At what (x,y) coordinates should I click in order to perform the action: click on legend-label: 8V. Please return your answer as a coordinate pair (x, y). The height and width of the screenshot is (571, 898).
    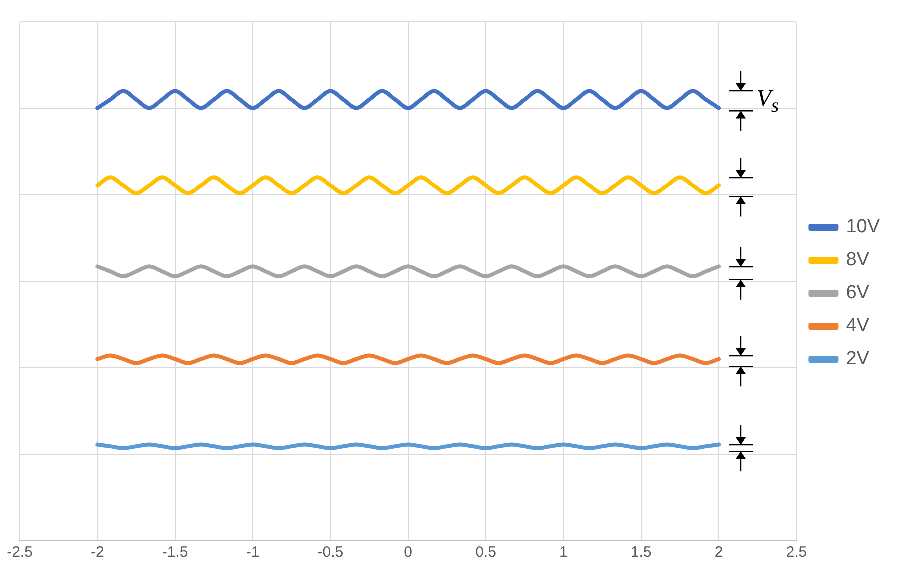
    Looking at the image, I should click on (858, 260).